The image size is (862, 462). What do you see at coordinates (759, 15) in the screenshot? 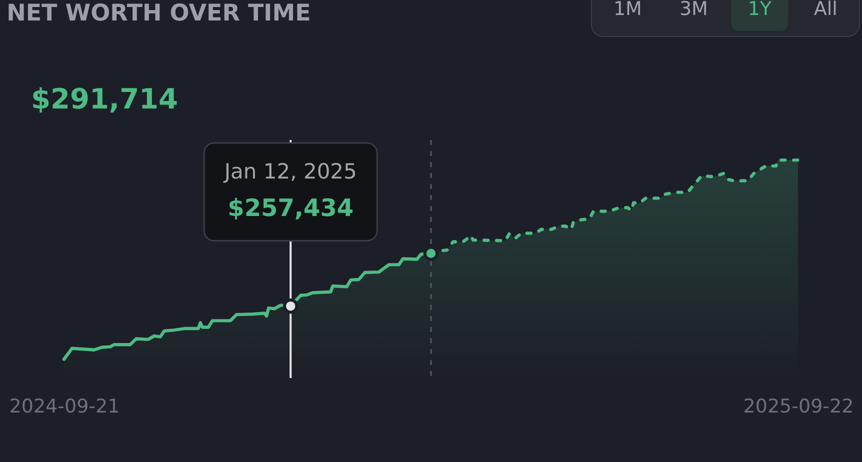
I see `time-range-button: 1Y` at bounding box center [759, 15].